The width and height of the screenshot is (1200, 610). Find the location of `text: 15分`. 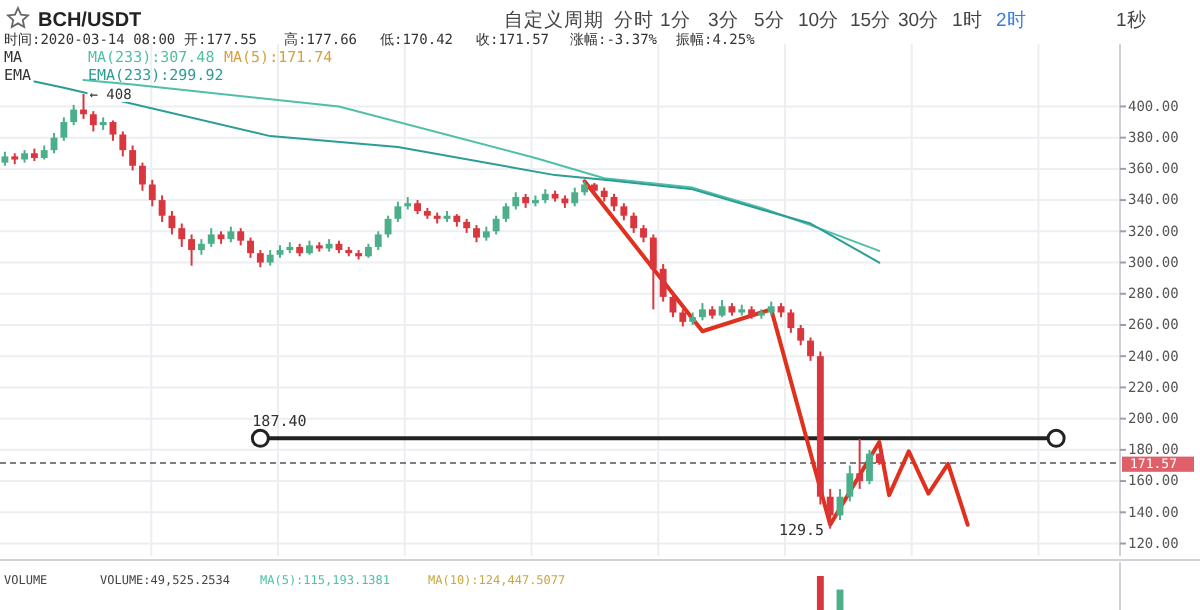

text: 15分 is located at coordinates (871, 20).